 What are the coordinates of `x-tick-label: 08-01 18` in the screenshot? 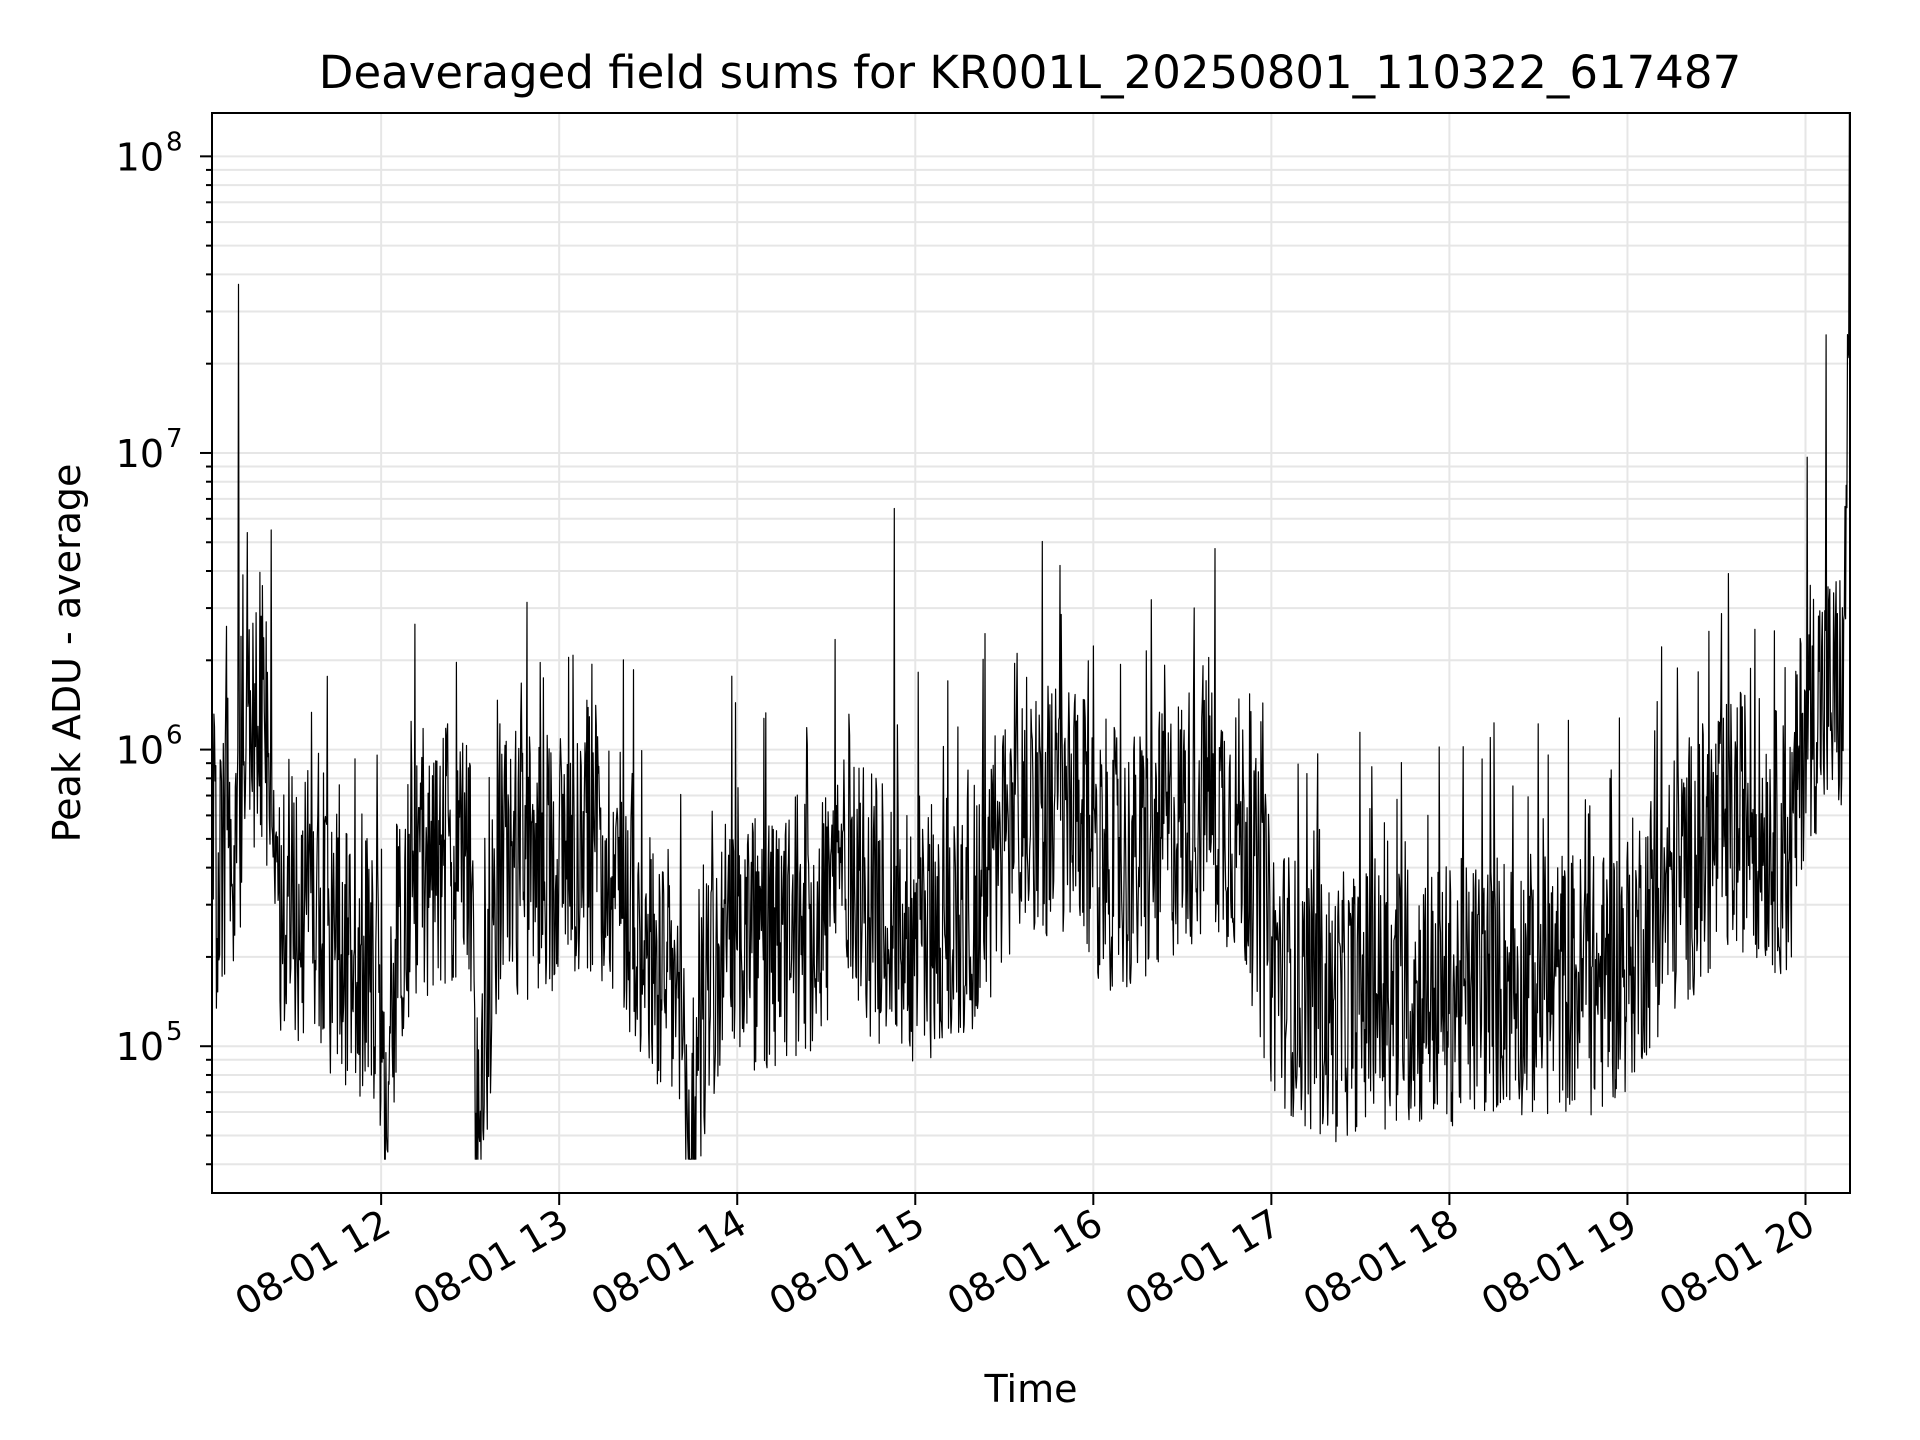 It's located at (1381, 1263).